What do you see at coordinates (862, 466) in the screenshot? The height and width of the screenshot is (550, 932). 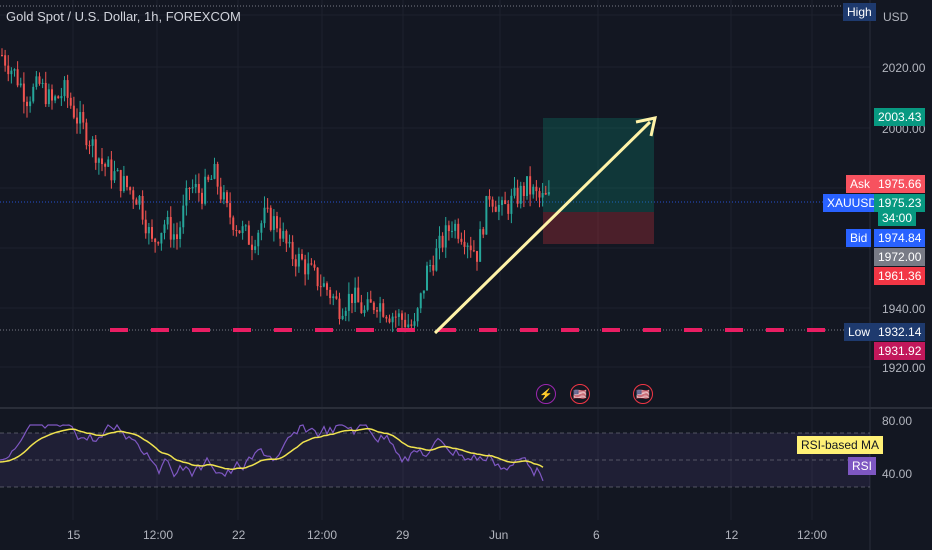 I see `rsi-badge: RSI` at bounding box center [862, 466].